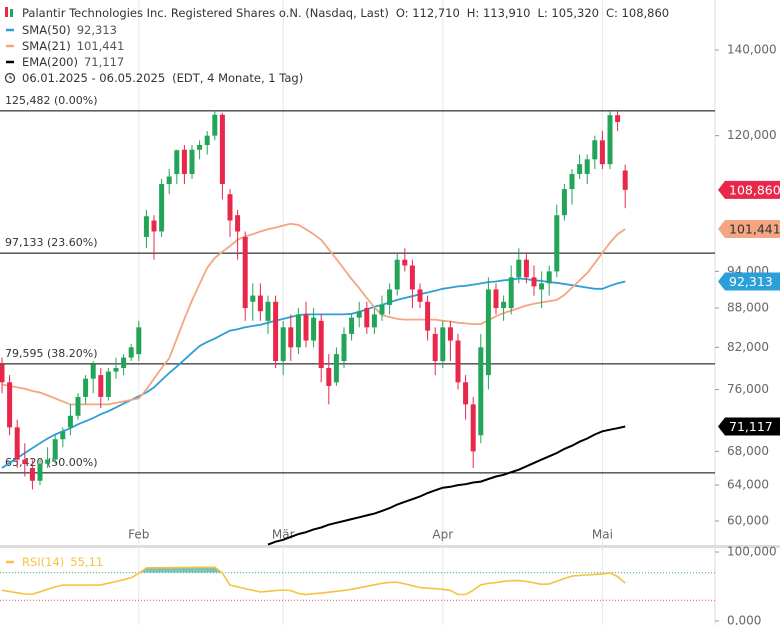 Image resolution: width=780 pixels, height=625 pixels. I want to click on y-tick-label: 60,000, so click(748, 520).